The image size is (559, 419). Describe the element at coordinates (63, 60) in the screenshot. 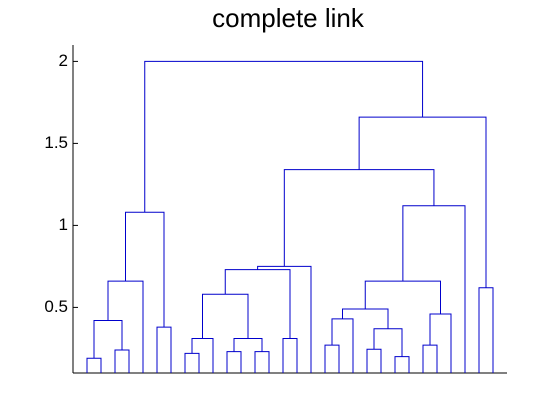

I see `y-tick-label: 2` at that location.